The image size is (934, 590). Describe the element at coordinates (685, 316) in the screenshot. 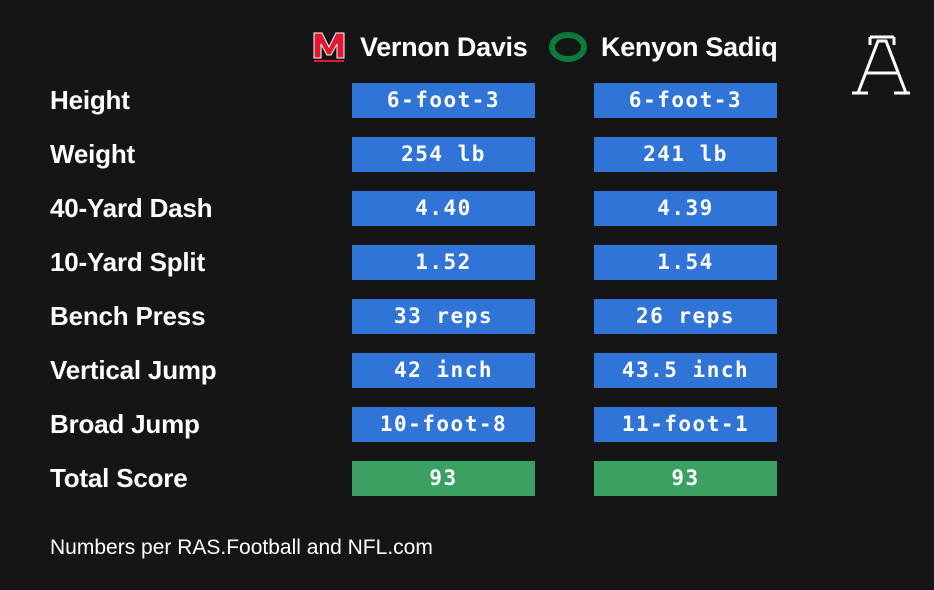

I see `stat-cell-b-bench-press: 26 reps` at that location.